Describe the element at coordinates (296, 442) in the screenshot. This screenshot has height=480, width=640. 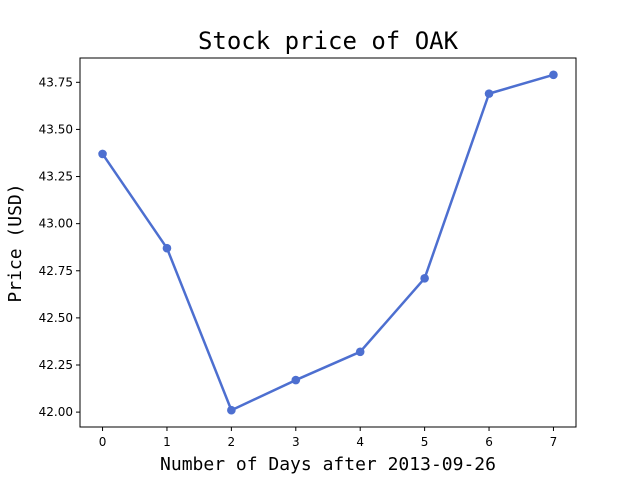
I see `x-tick-label: 3` at that location.